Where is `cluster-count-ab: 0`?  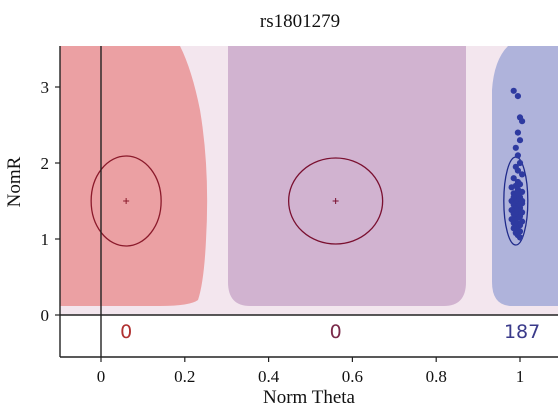 cluster-count-ab: 0 is located at coordinates (336, 332).